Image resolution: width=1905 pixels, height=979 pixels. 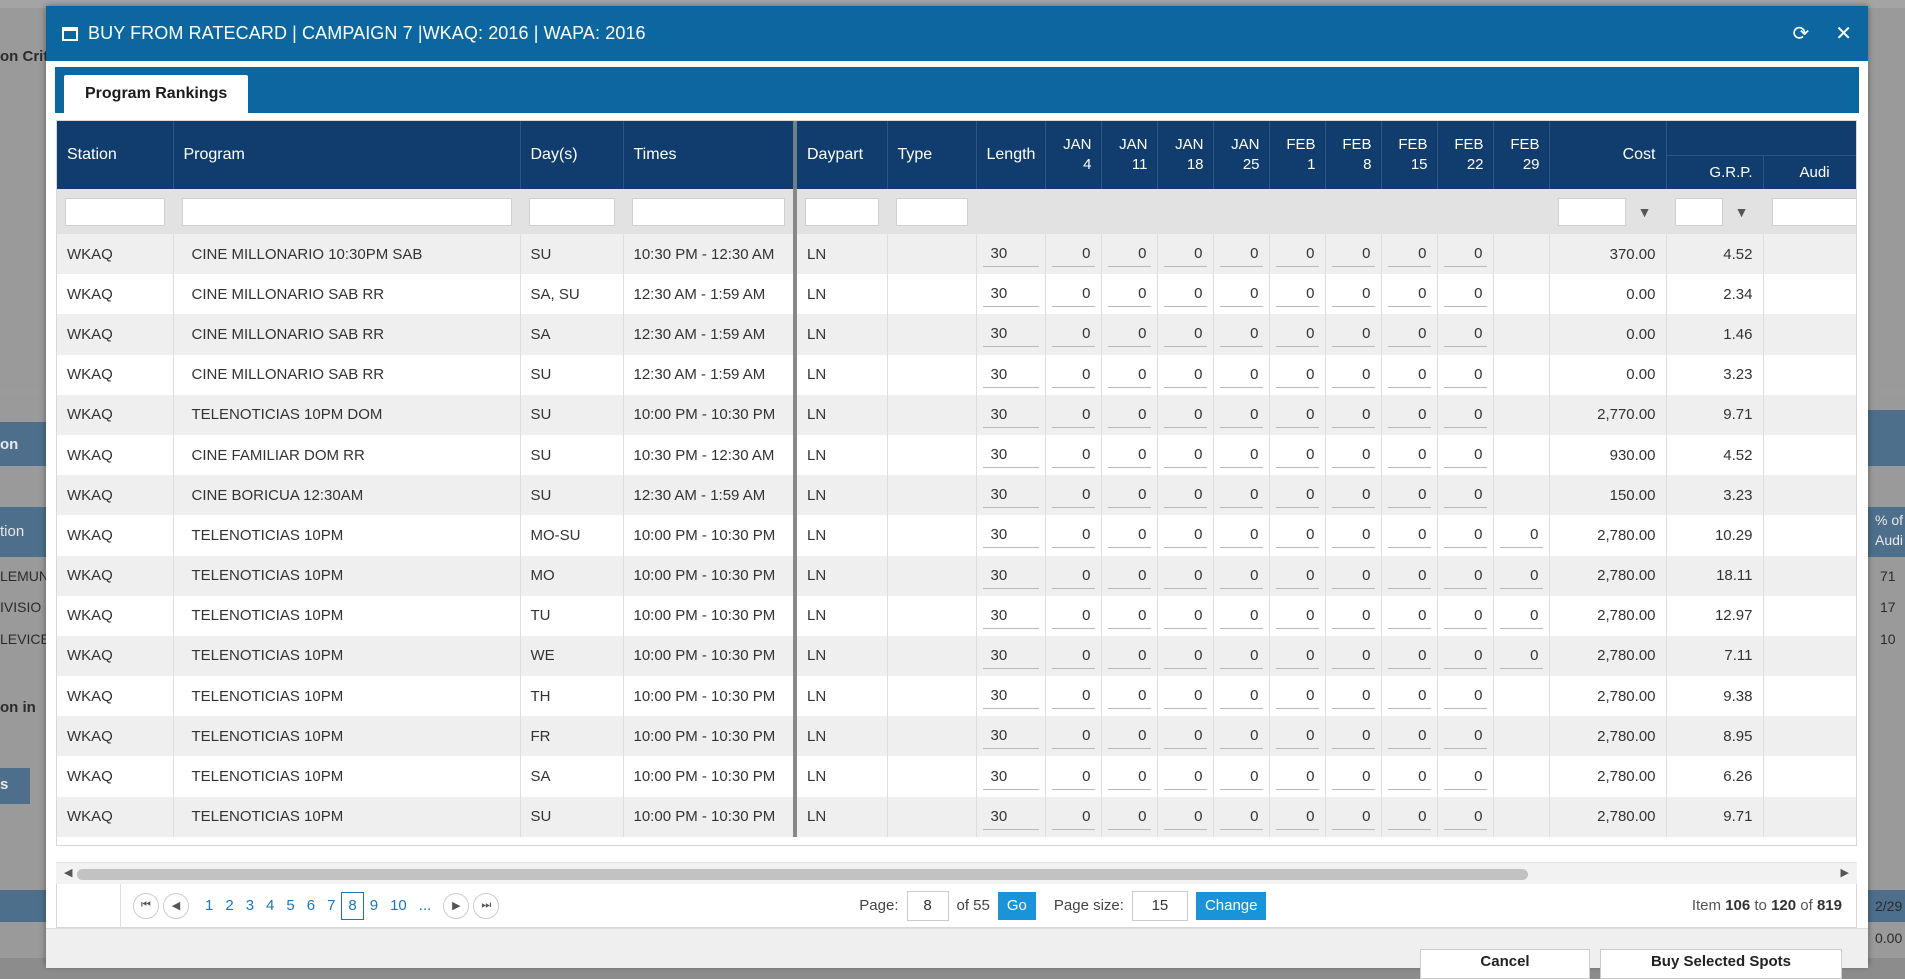 I want to click on scroll-right-icon: ▶, so click(x=1844, y=873).